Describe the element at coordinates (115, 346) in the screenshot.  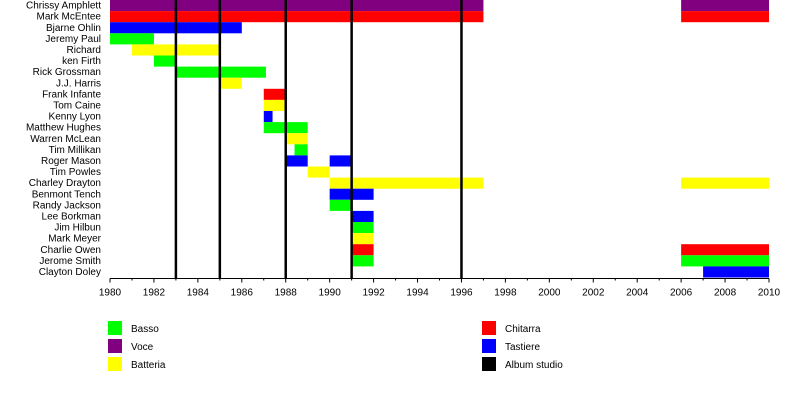
I see `legend-swatch-voce` at that location.